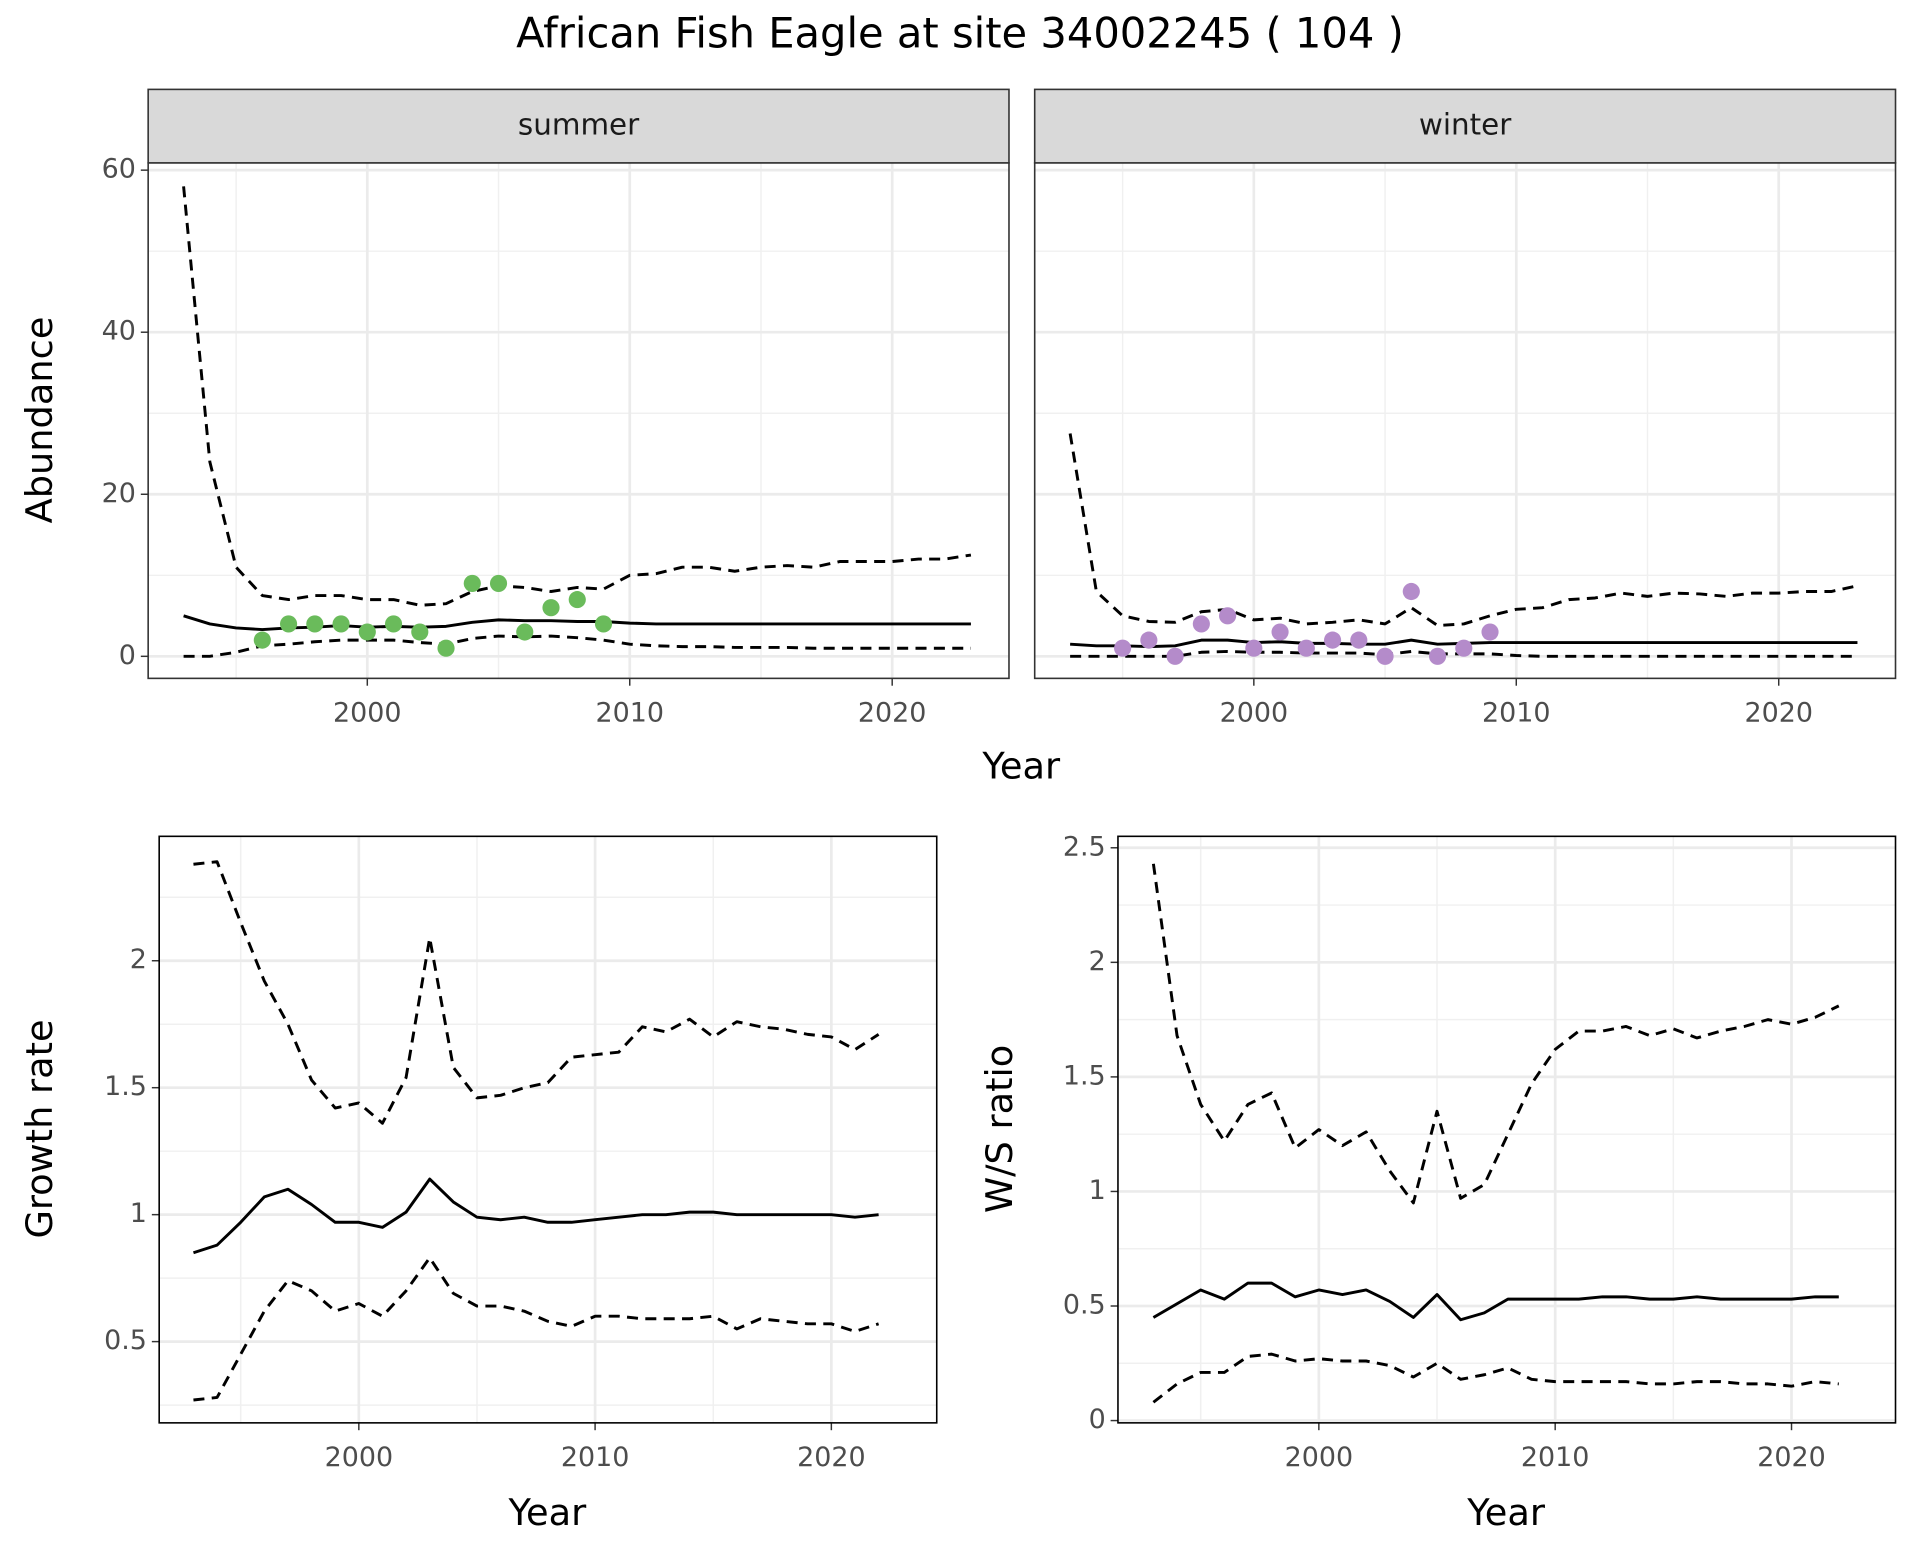 The height and width of the screenshot is (1560, 1920). Describe the element at coordinates (1084, 846) in the screenshot. I see `y-tick-label: 2.5` at that location.